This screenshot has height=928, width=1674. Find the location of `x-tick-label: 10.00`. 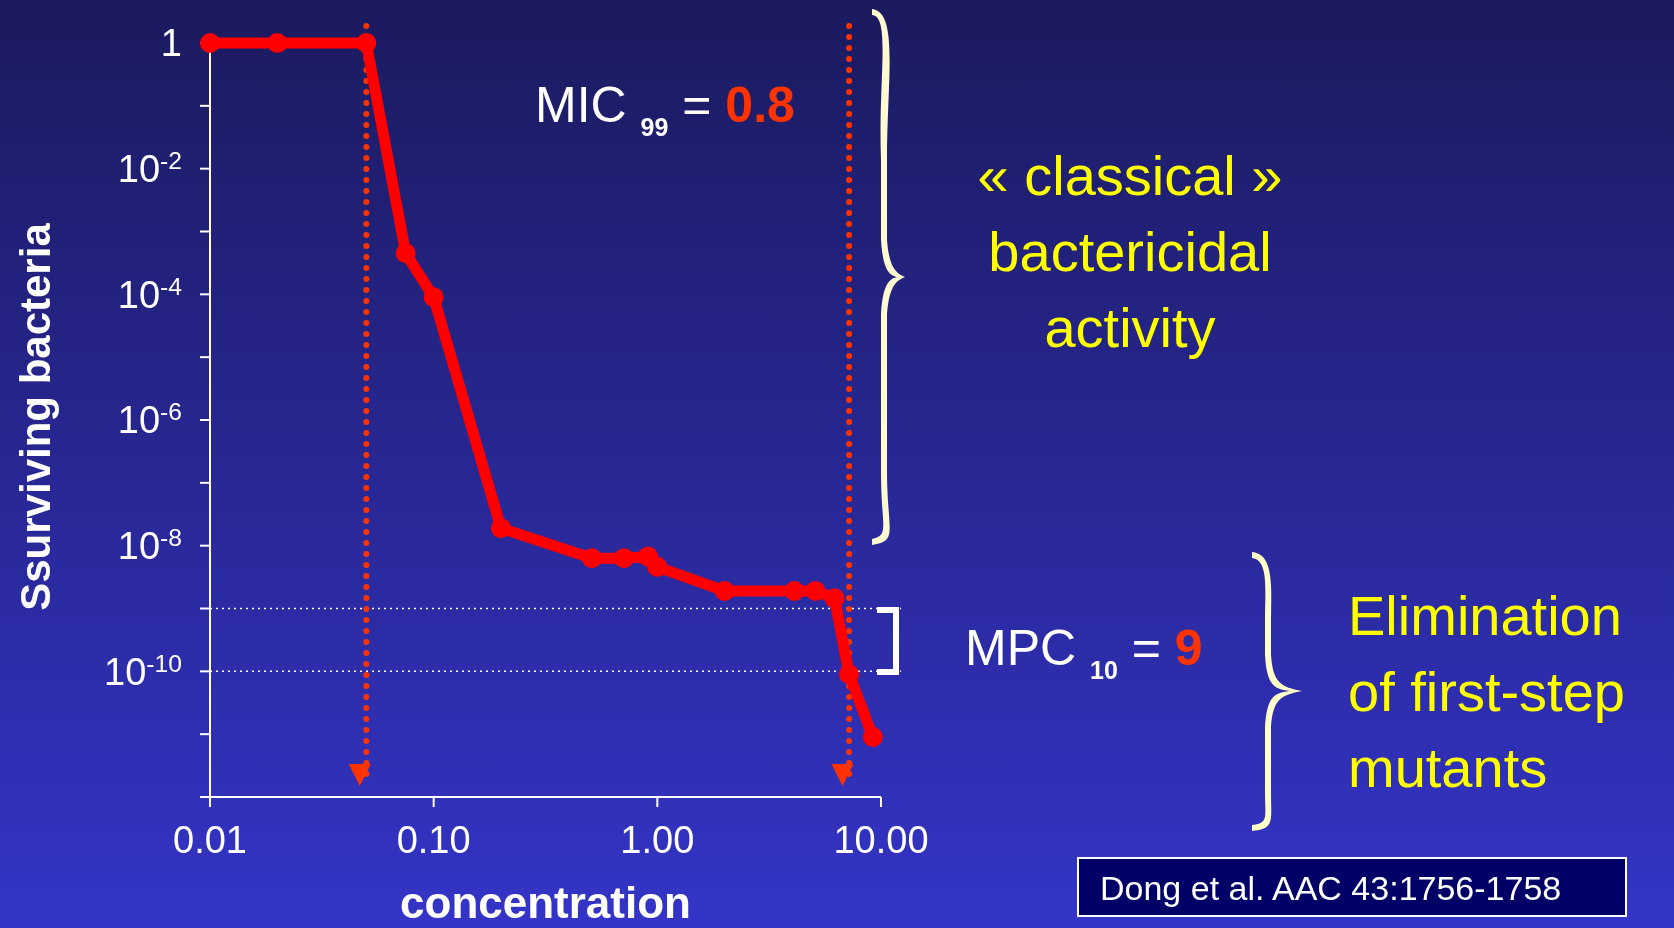

x-tick-label: 10.00 is located at coordinates (881, 840).